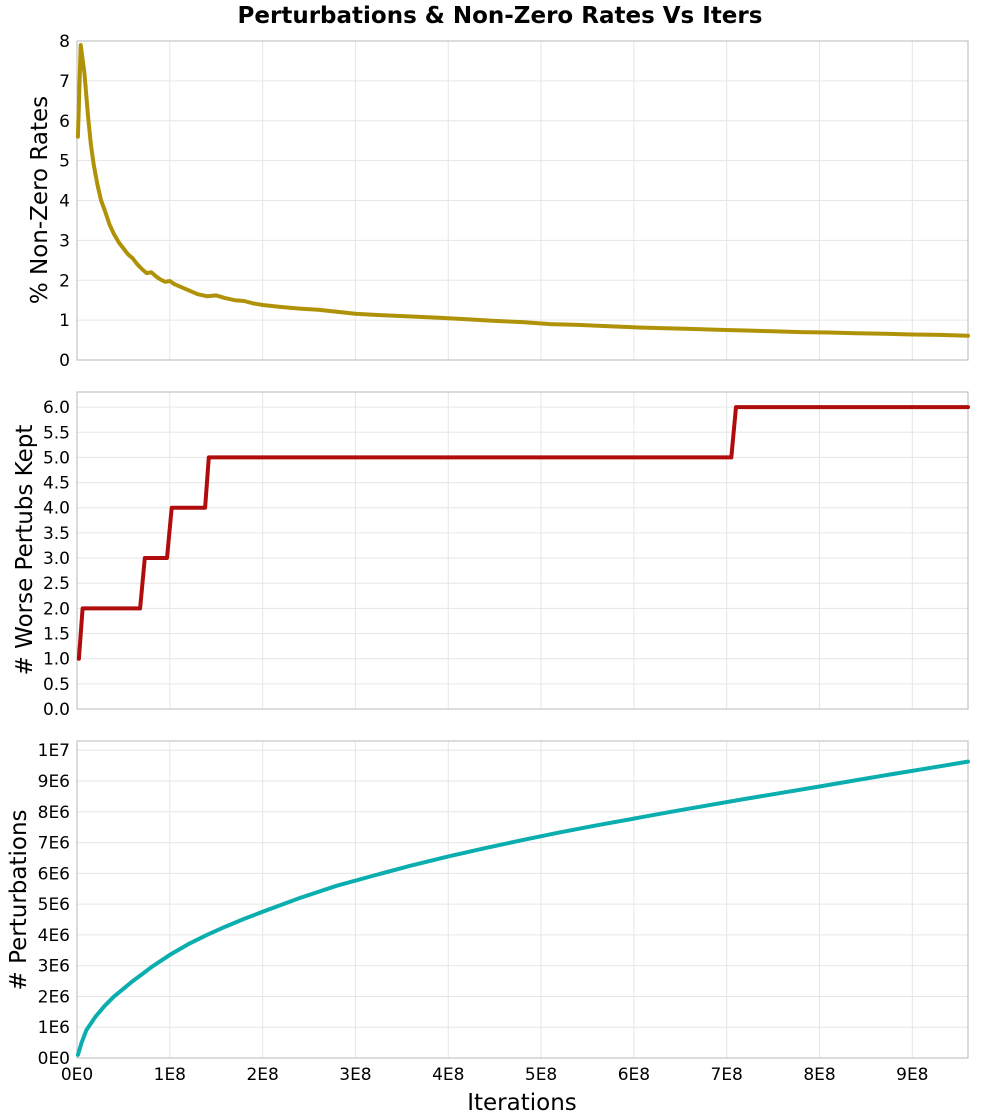 The width and height of the screenshot is (1000, 1120). I want to click on y-tick-label: 9E6, so click(54, 782).